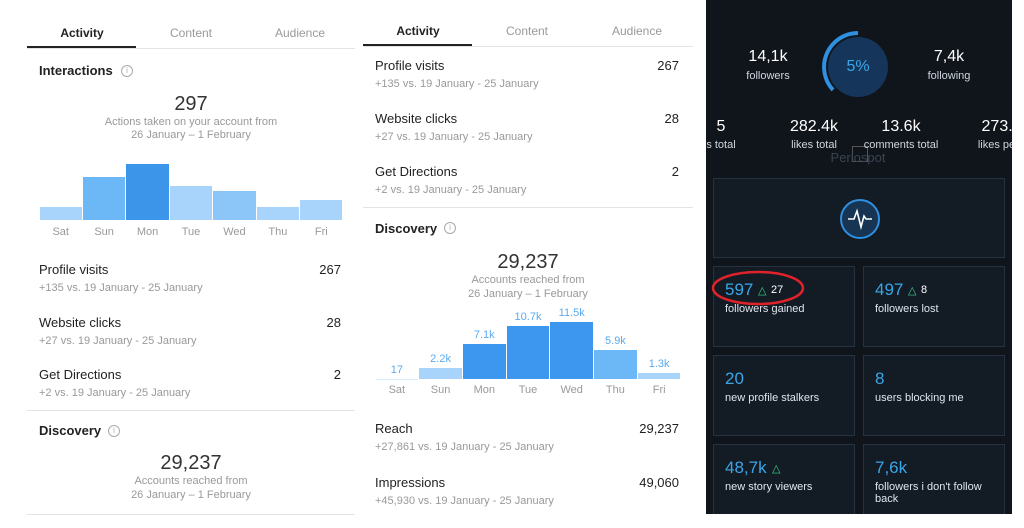 The height and width of the screenshot is (528, 1024). I want to click on ring-arc, so click(840, 61).